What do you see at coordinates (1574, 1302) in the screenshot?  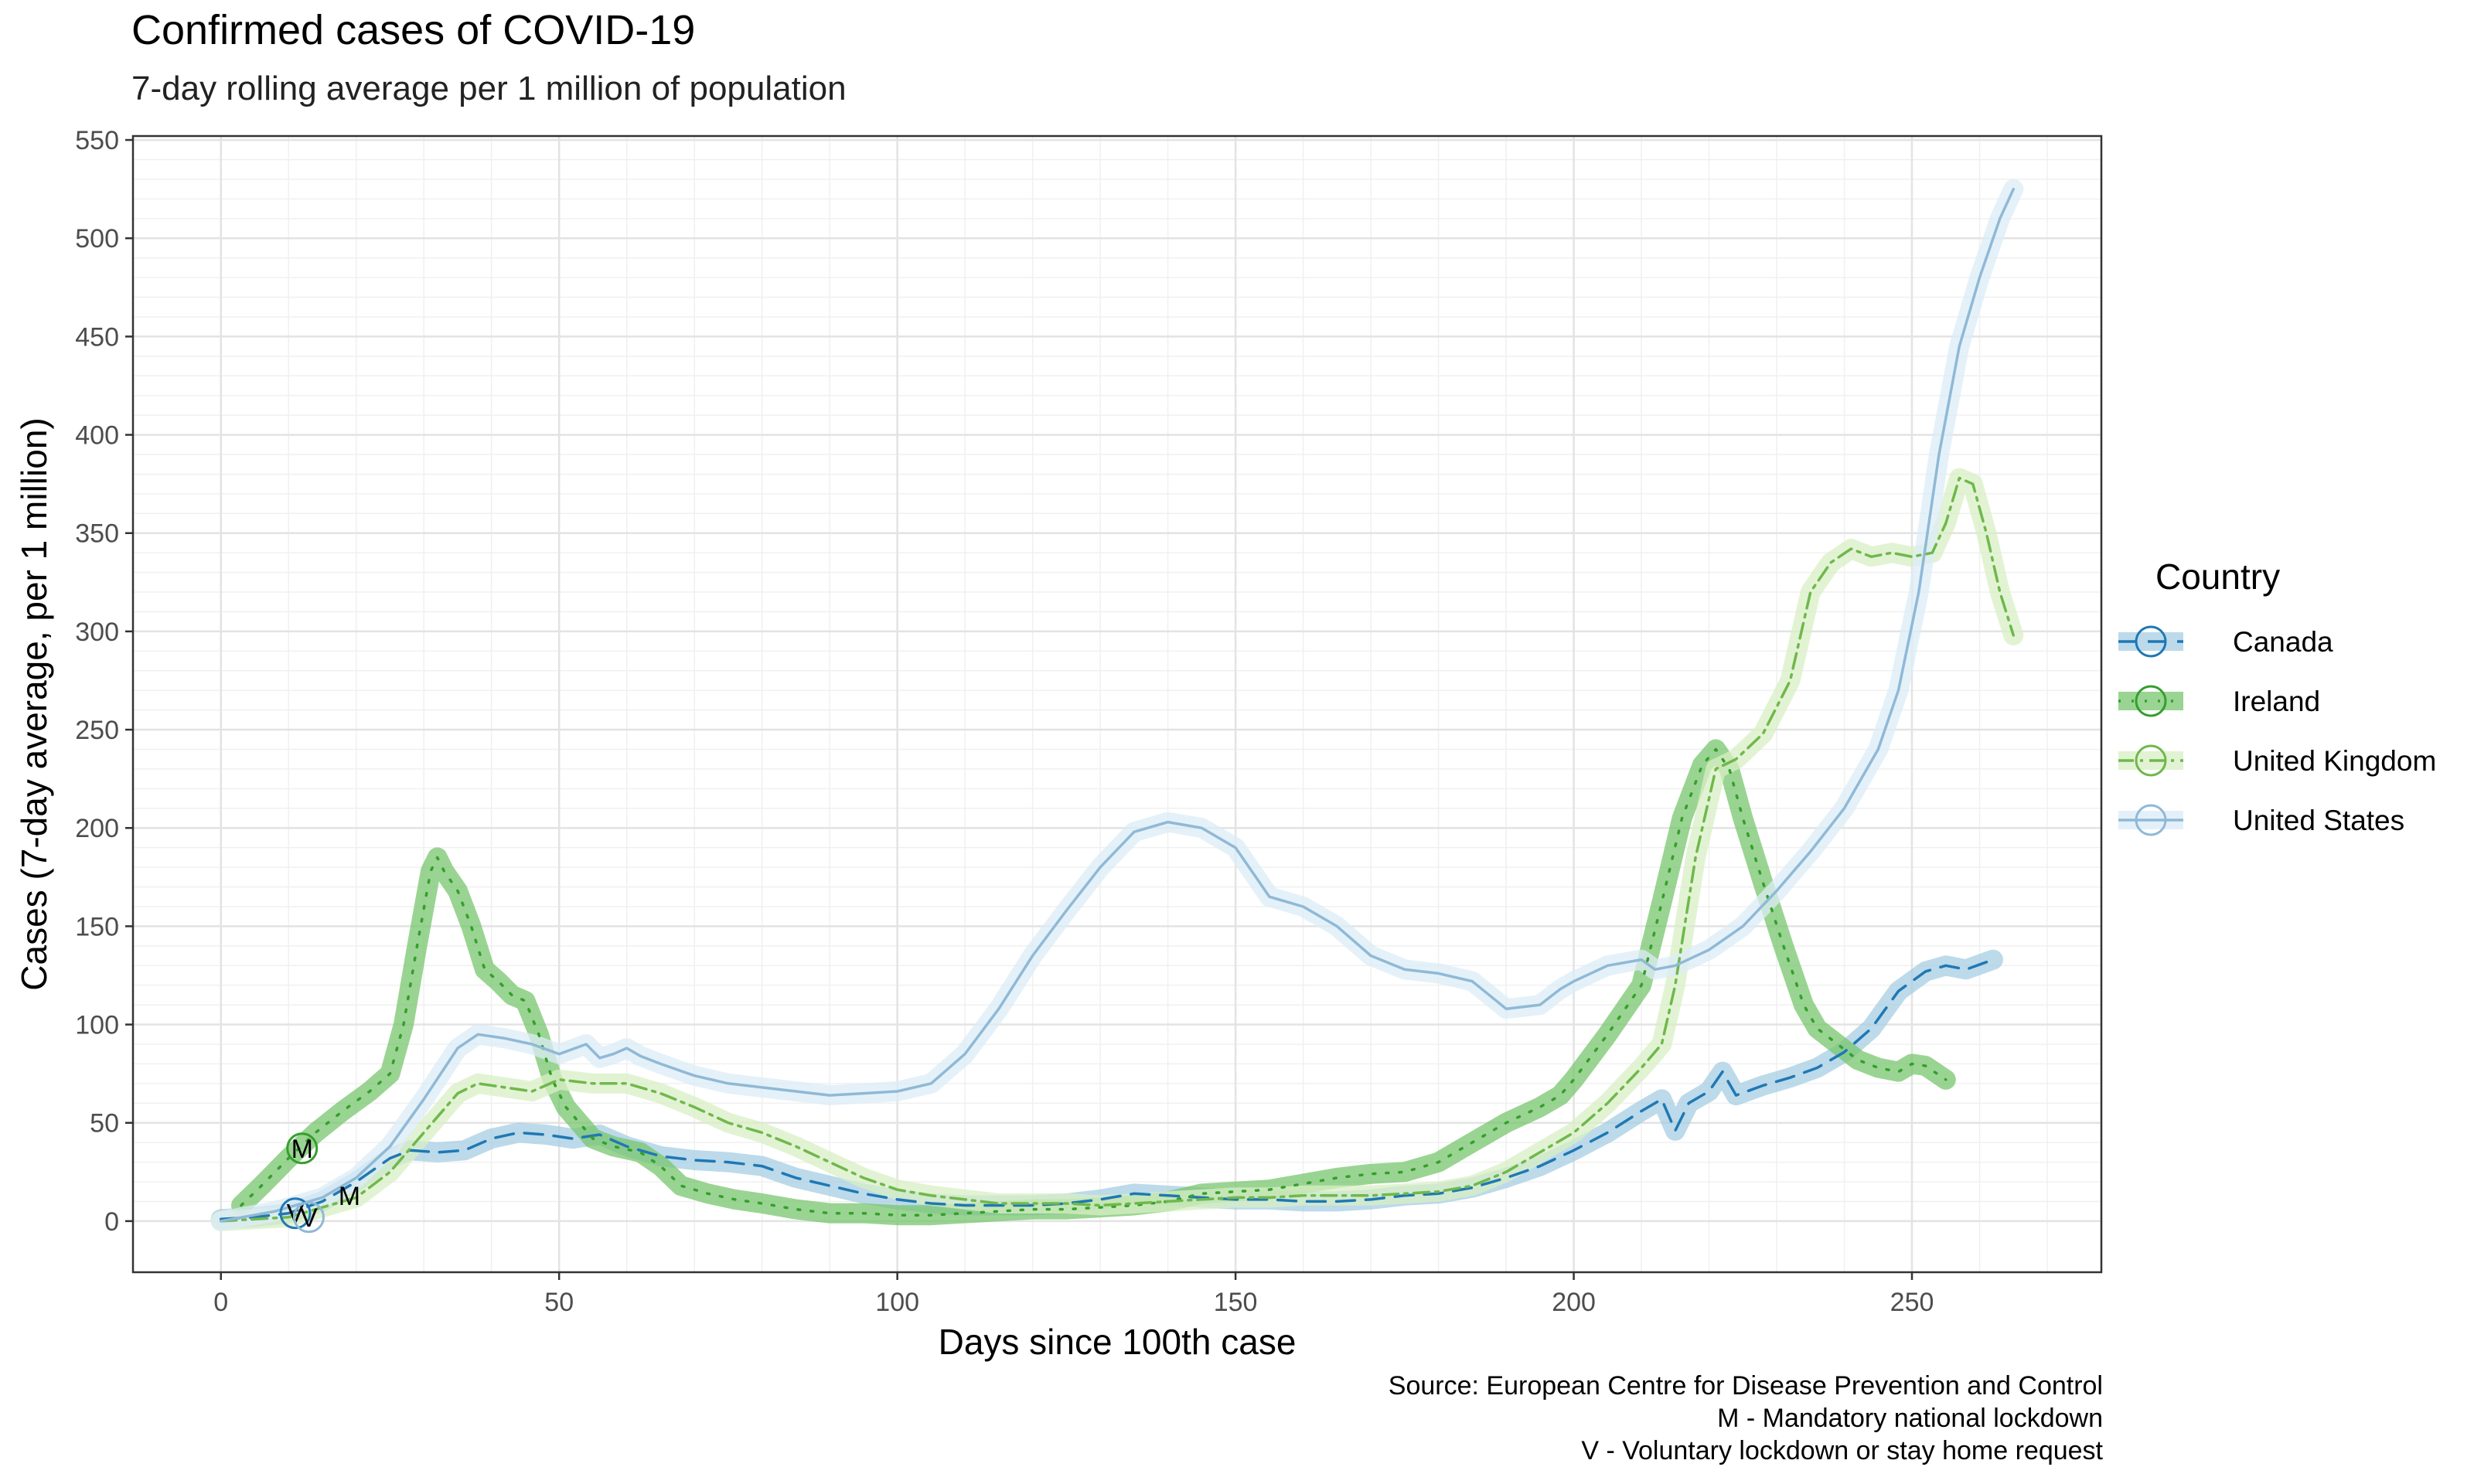 I see `x-tick-label: 200` at bounding box center [1574, 1302].